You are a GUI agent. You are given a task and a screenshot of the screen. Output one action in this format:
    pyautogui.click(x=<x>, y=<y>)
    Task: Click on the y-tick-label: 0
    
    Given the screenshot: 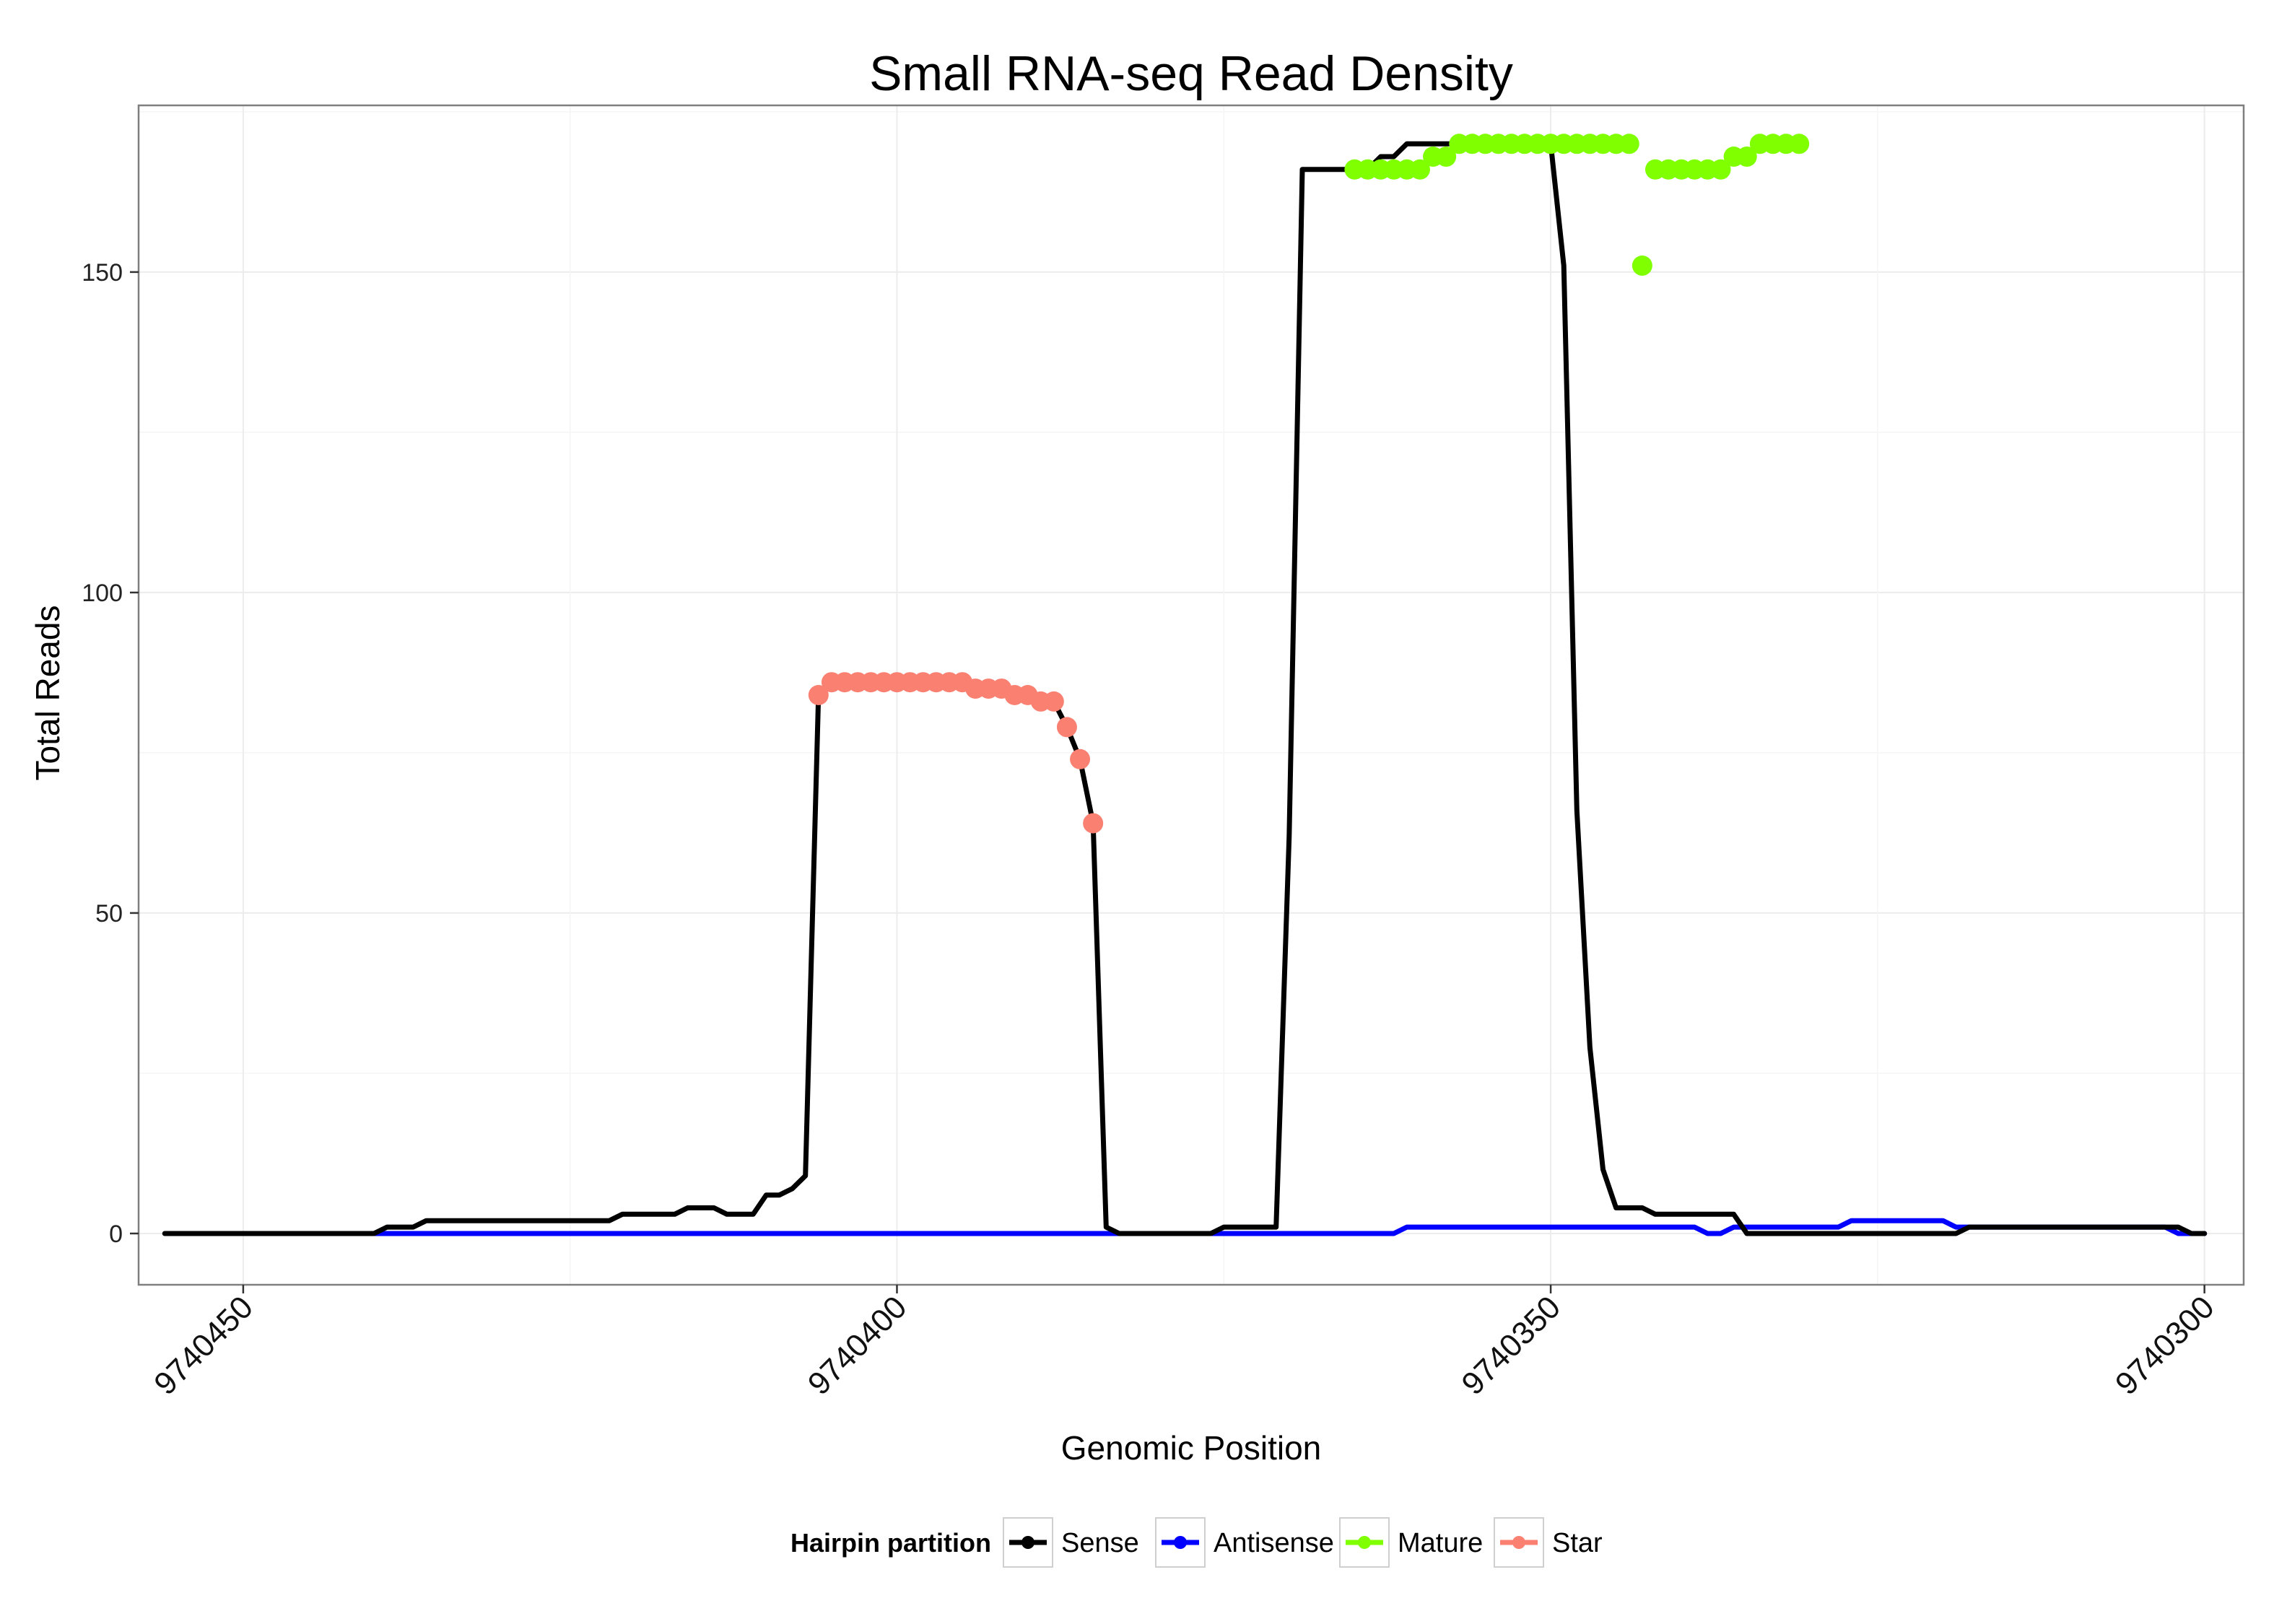 What is the action you would take?
    pyautogui.click(x=116, y=1234)
    